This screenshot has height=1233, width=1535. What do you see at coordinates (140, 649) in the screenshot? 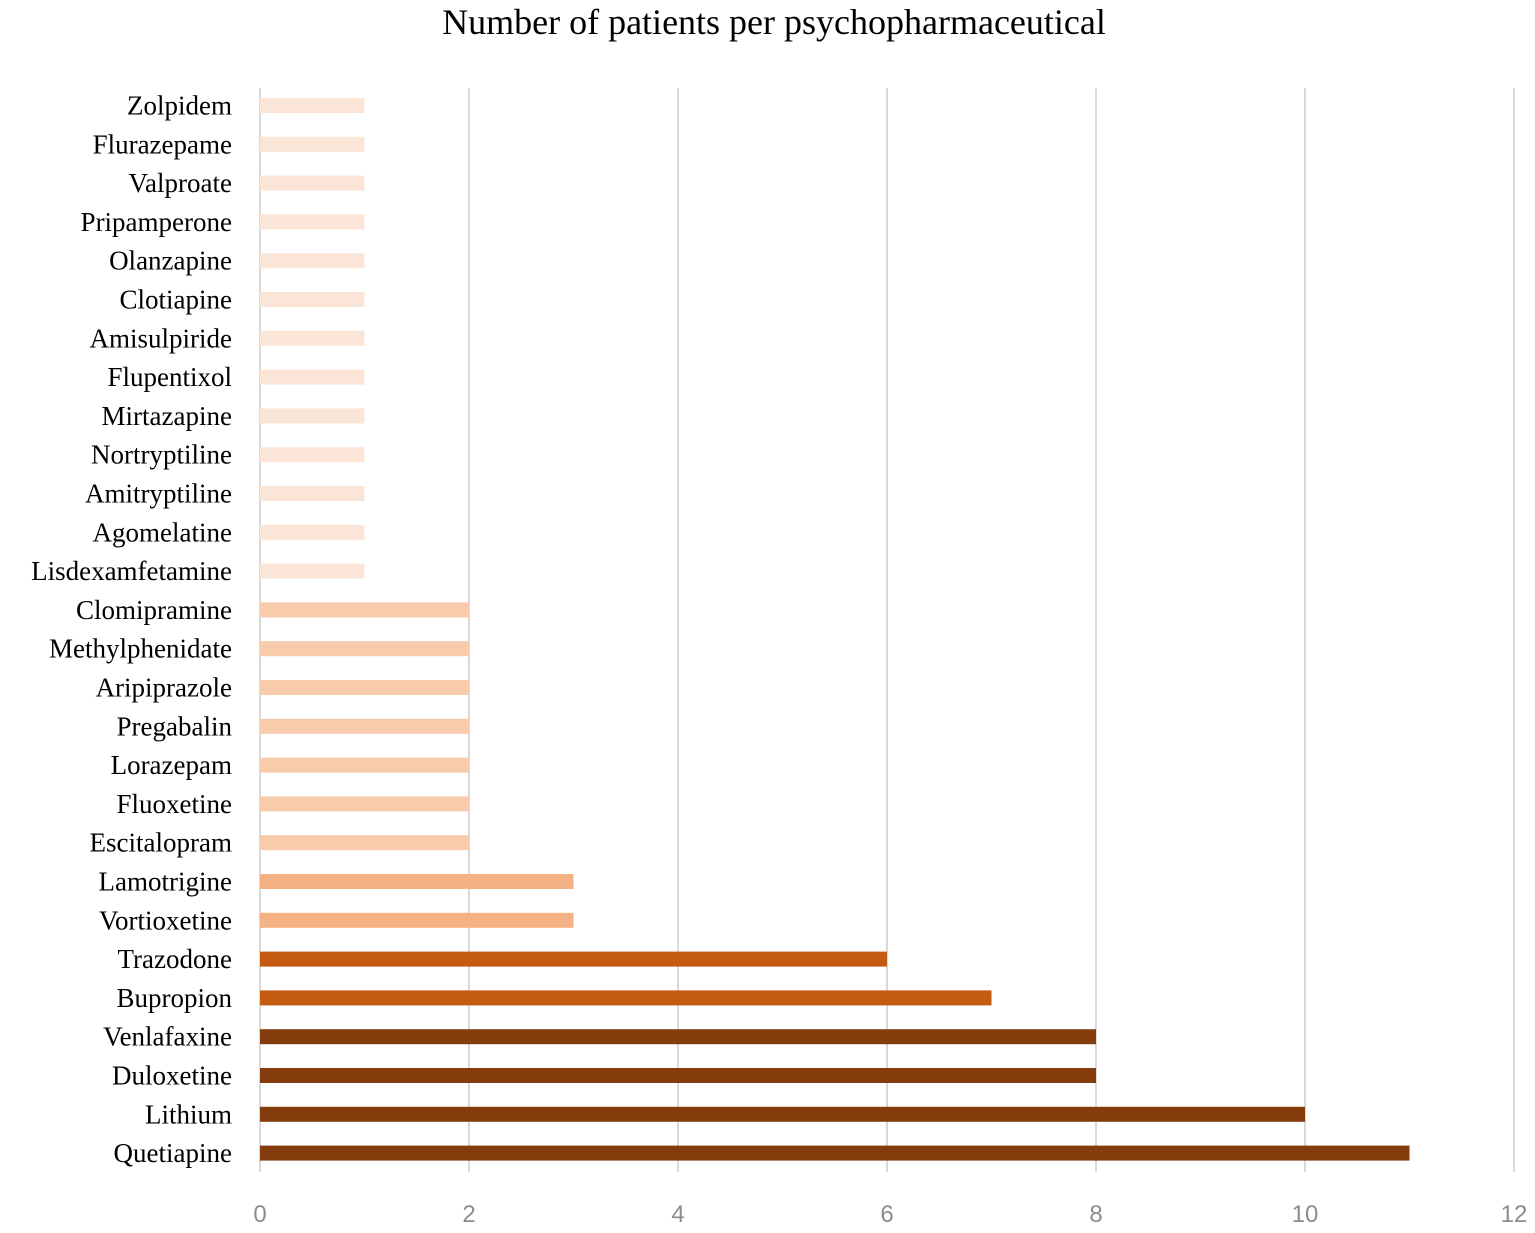
I see `category-label: Methylphenidate` at bounding box center [140, 649].